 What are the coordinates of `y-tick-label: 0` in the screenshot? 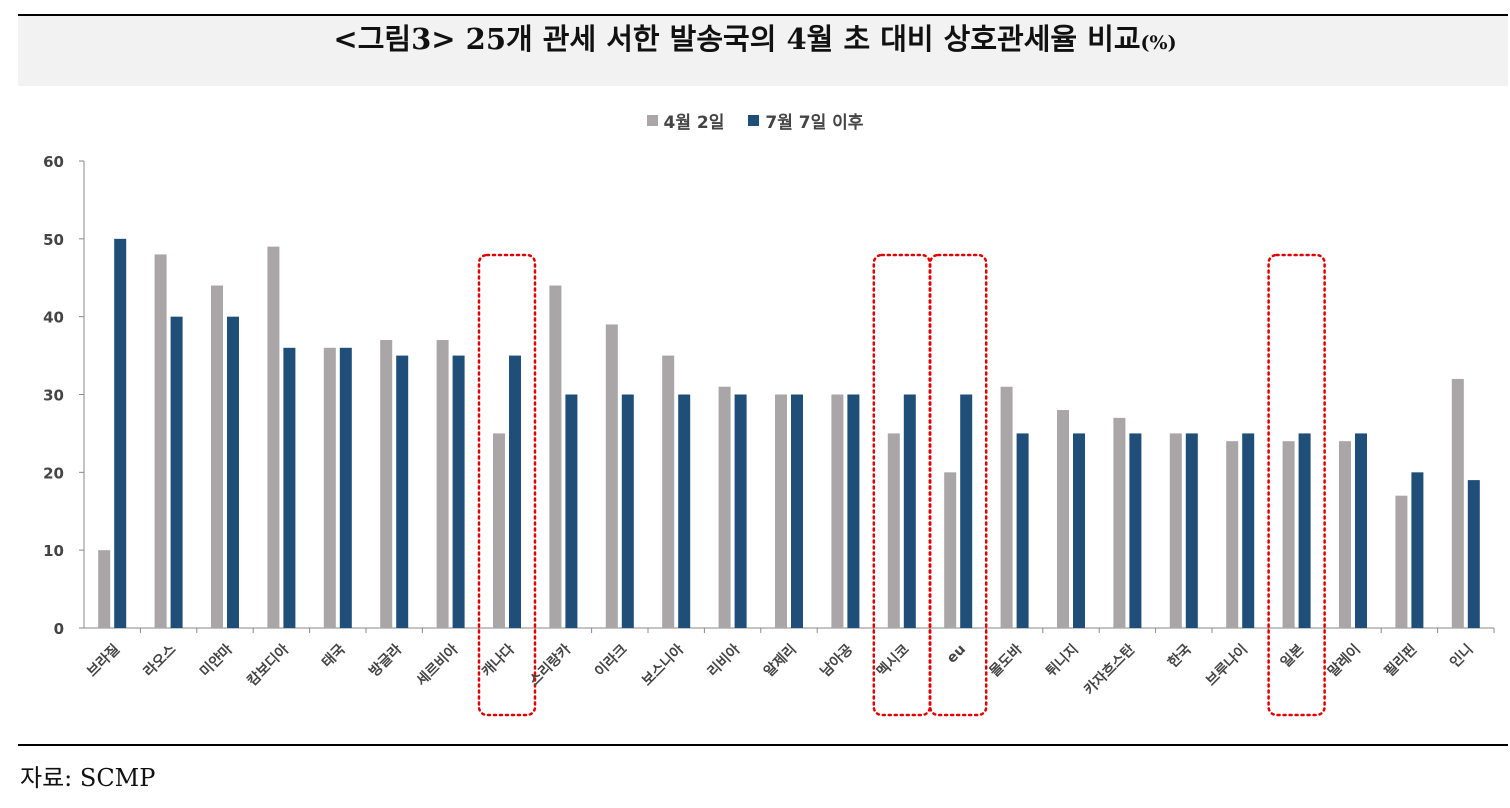 It's located at (59, 629).